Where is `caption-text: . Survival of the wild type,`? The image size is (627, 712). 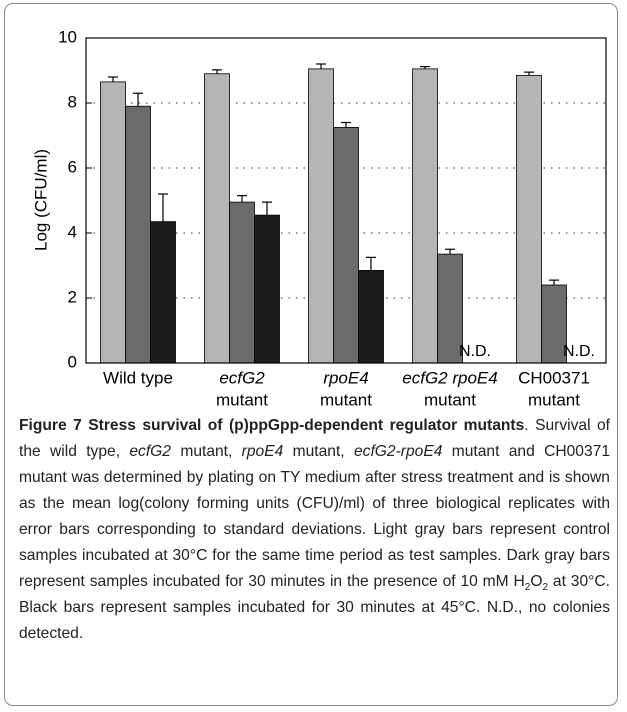
caption-text: . Survival of the wild type, is located at coordinates (314, 438).